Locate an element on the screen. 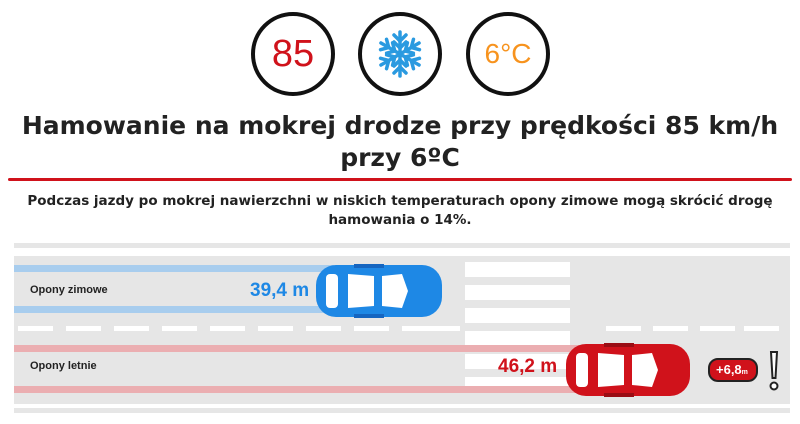 The image size is (800, 424). distance-winter: 39,4 m is located at coordinates (280, 290).